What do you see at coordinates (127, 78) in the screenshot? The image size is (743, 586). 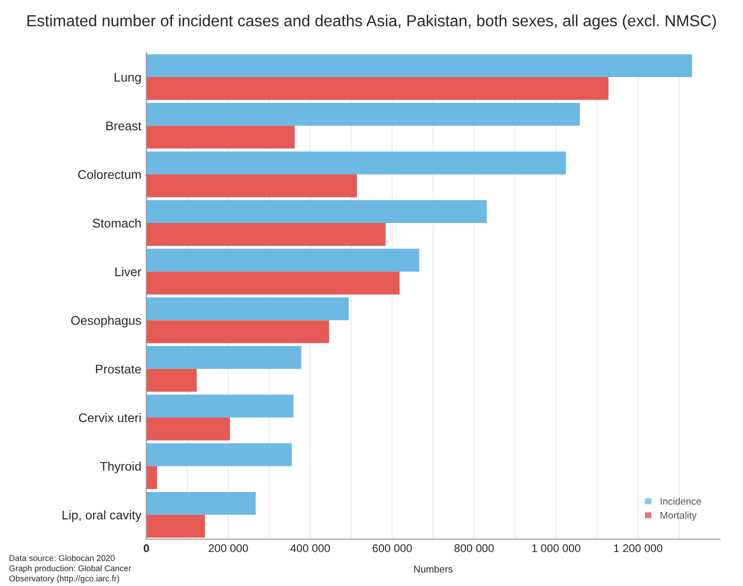 I see `y-tick-label: Lung` at bounding box center [127, 78].